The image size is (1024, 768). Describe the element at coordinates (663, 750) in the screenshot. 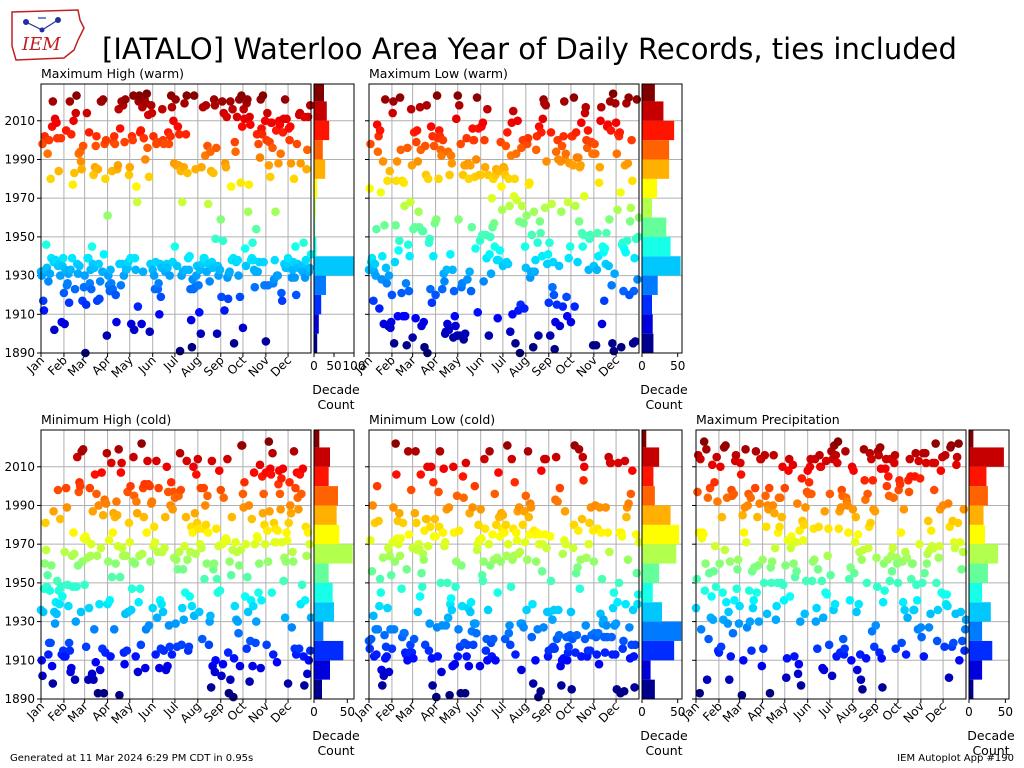

I see `hist-label-line2: Count` at that location.